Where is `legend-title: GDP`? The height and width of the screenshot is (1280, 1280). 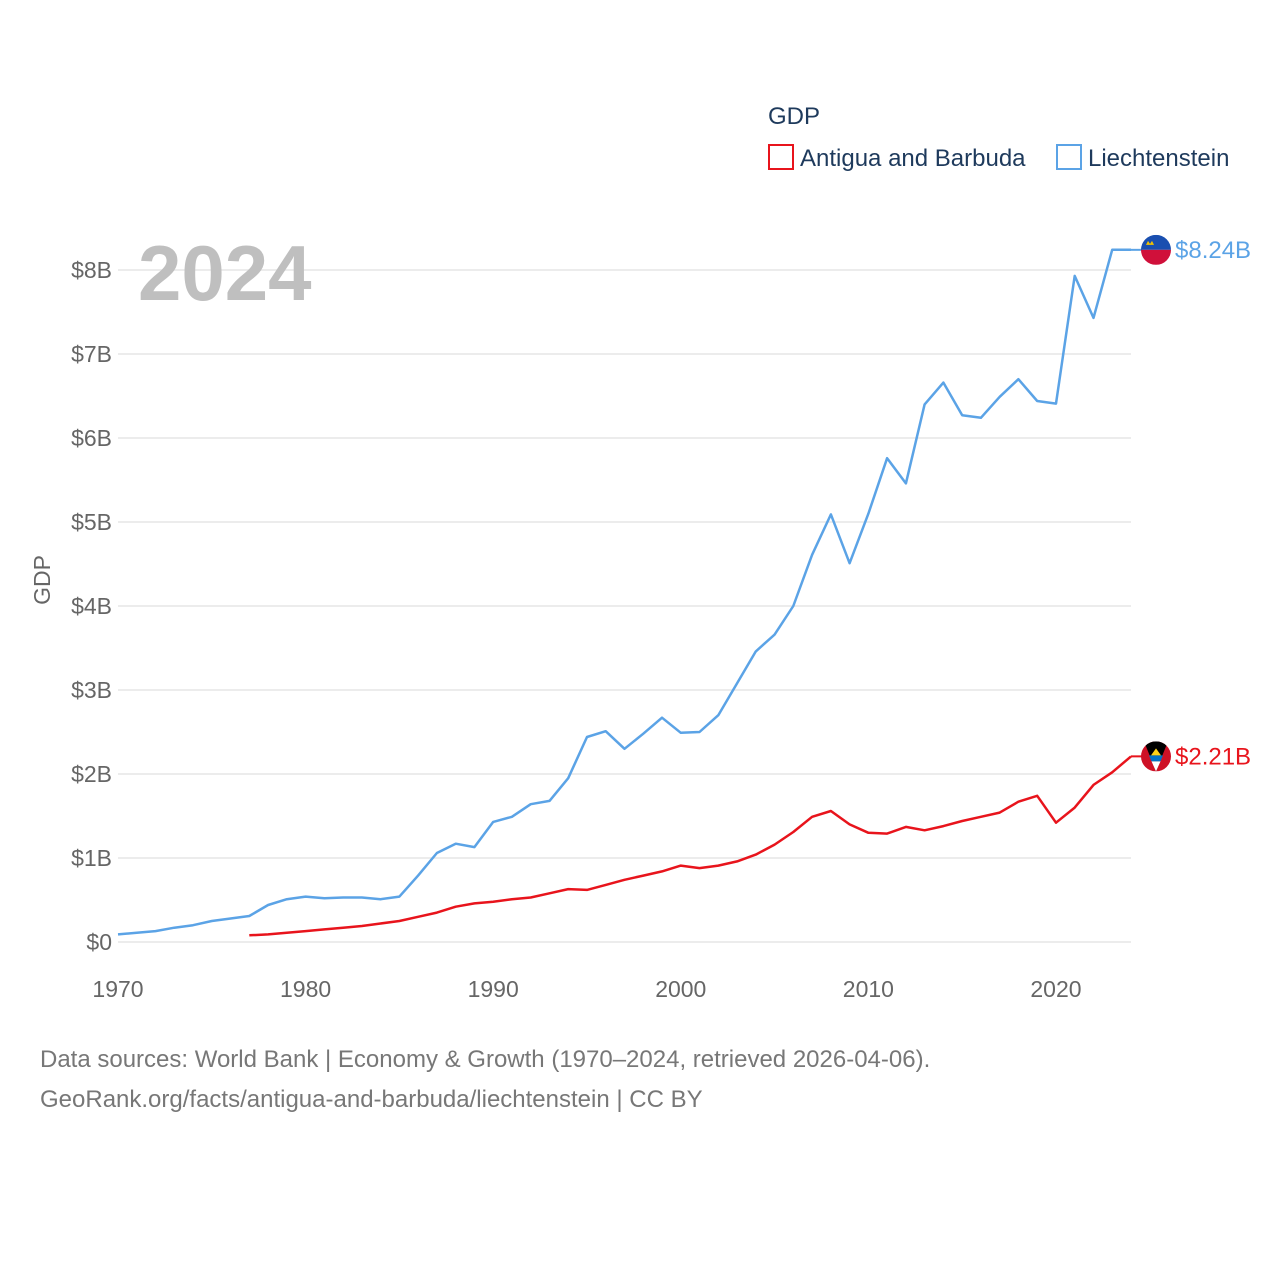 legend-title: GDP is located at coordinates (794, 116).